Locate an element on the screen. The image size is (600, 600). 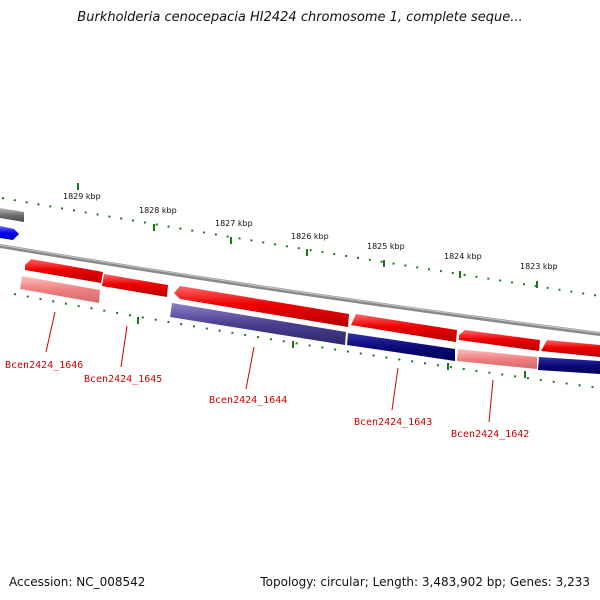
gene-label: Bcen2424_1643 is located at coordinates (393, 422).